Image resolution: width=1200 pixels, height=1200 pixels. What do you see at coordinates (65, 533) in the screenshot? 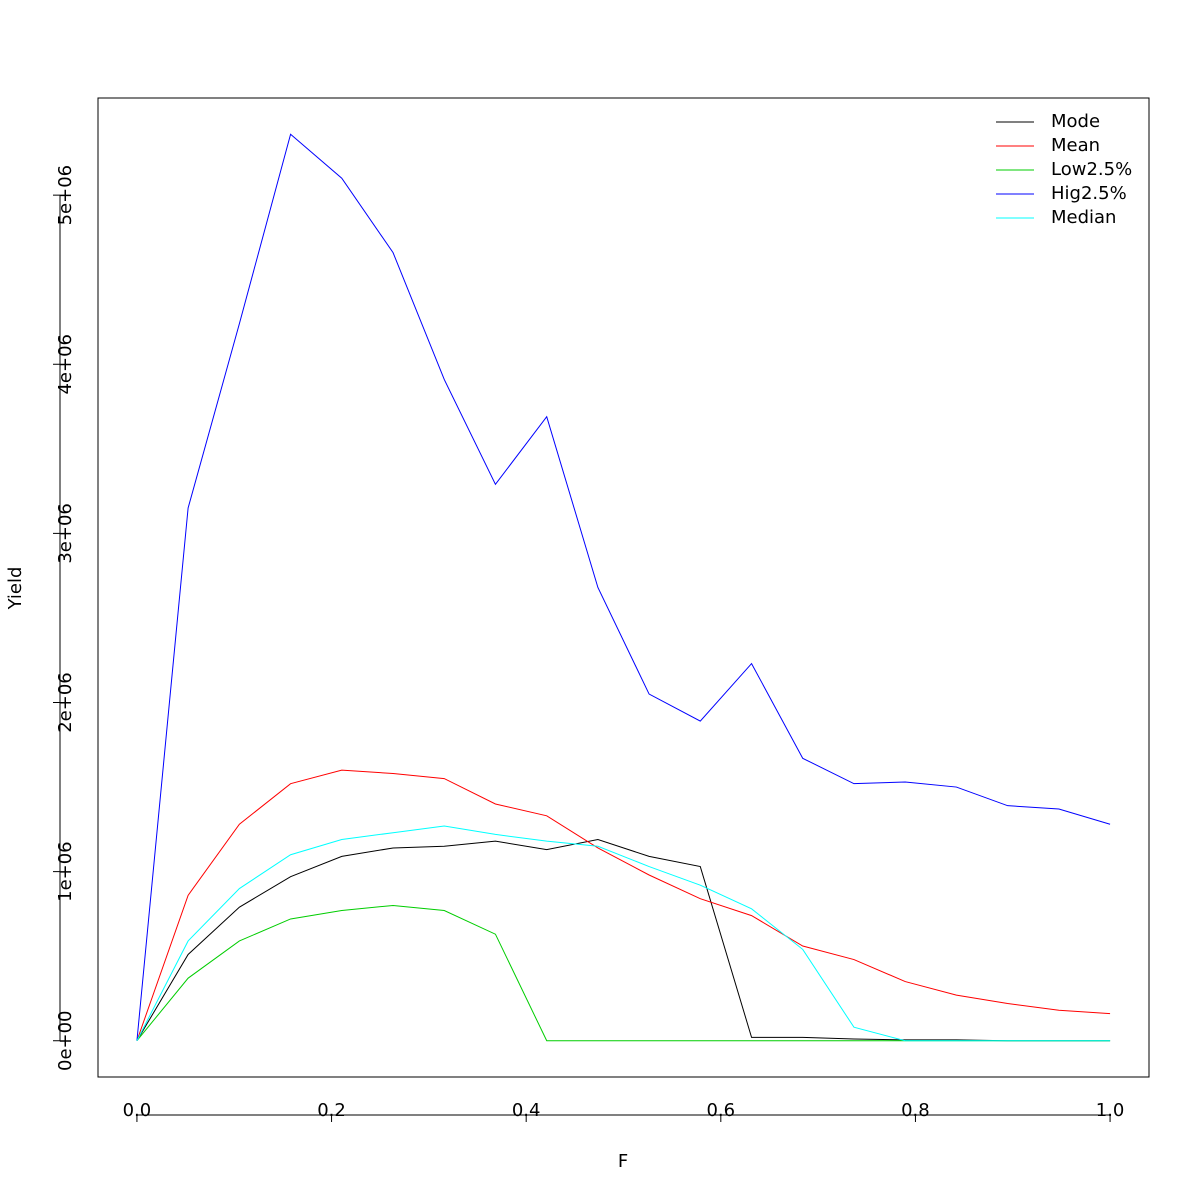
I see `y-tick-label: 3e+06` at bounding box center [65, 533].